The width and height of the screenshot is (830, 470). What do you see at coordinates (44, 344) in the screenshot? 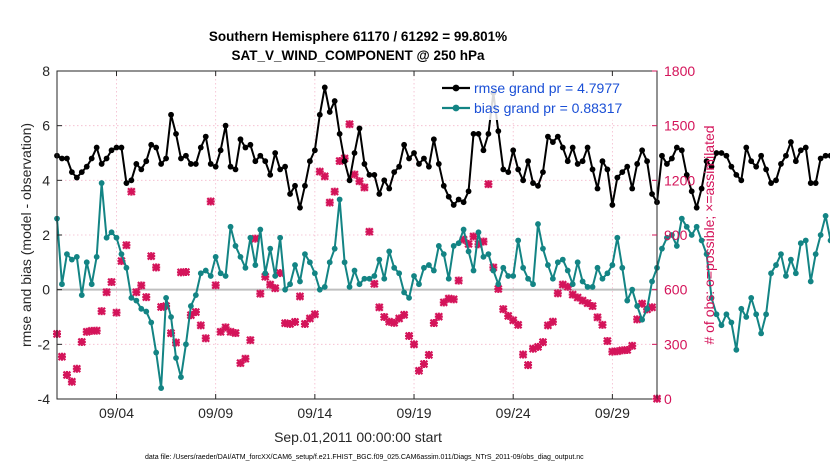
I see `y-left-tick-label: -2` at bounding box center [44, 344].